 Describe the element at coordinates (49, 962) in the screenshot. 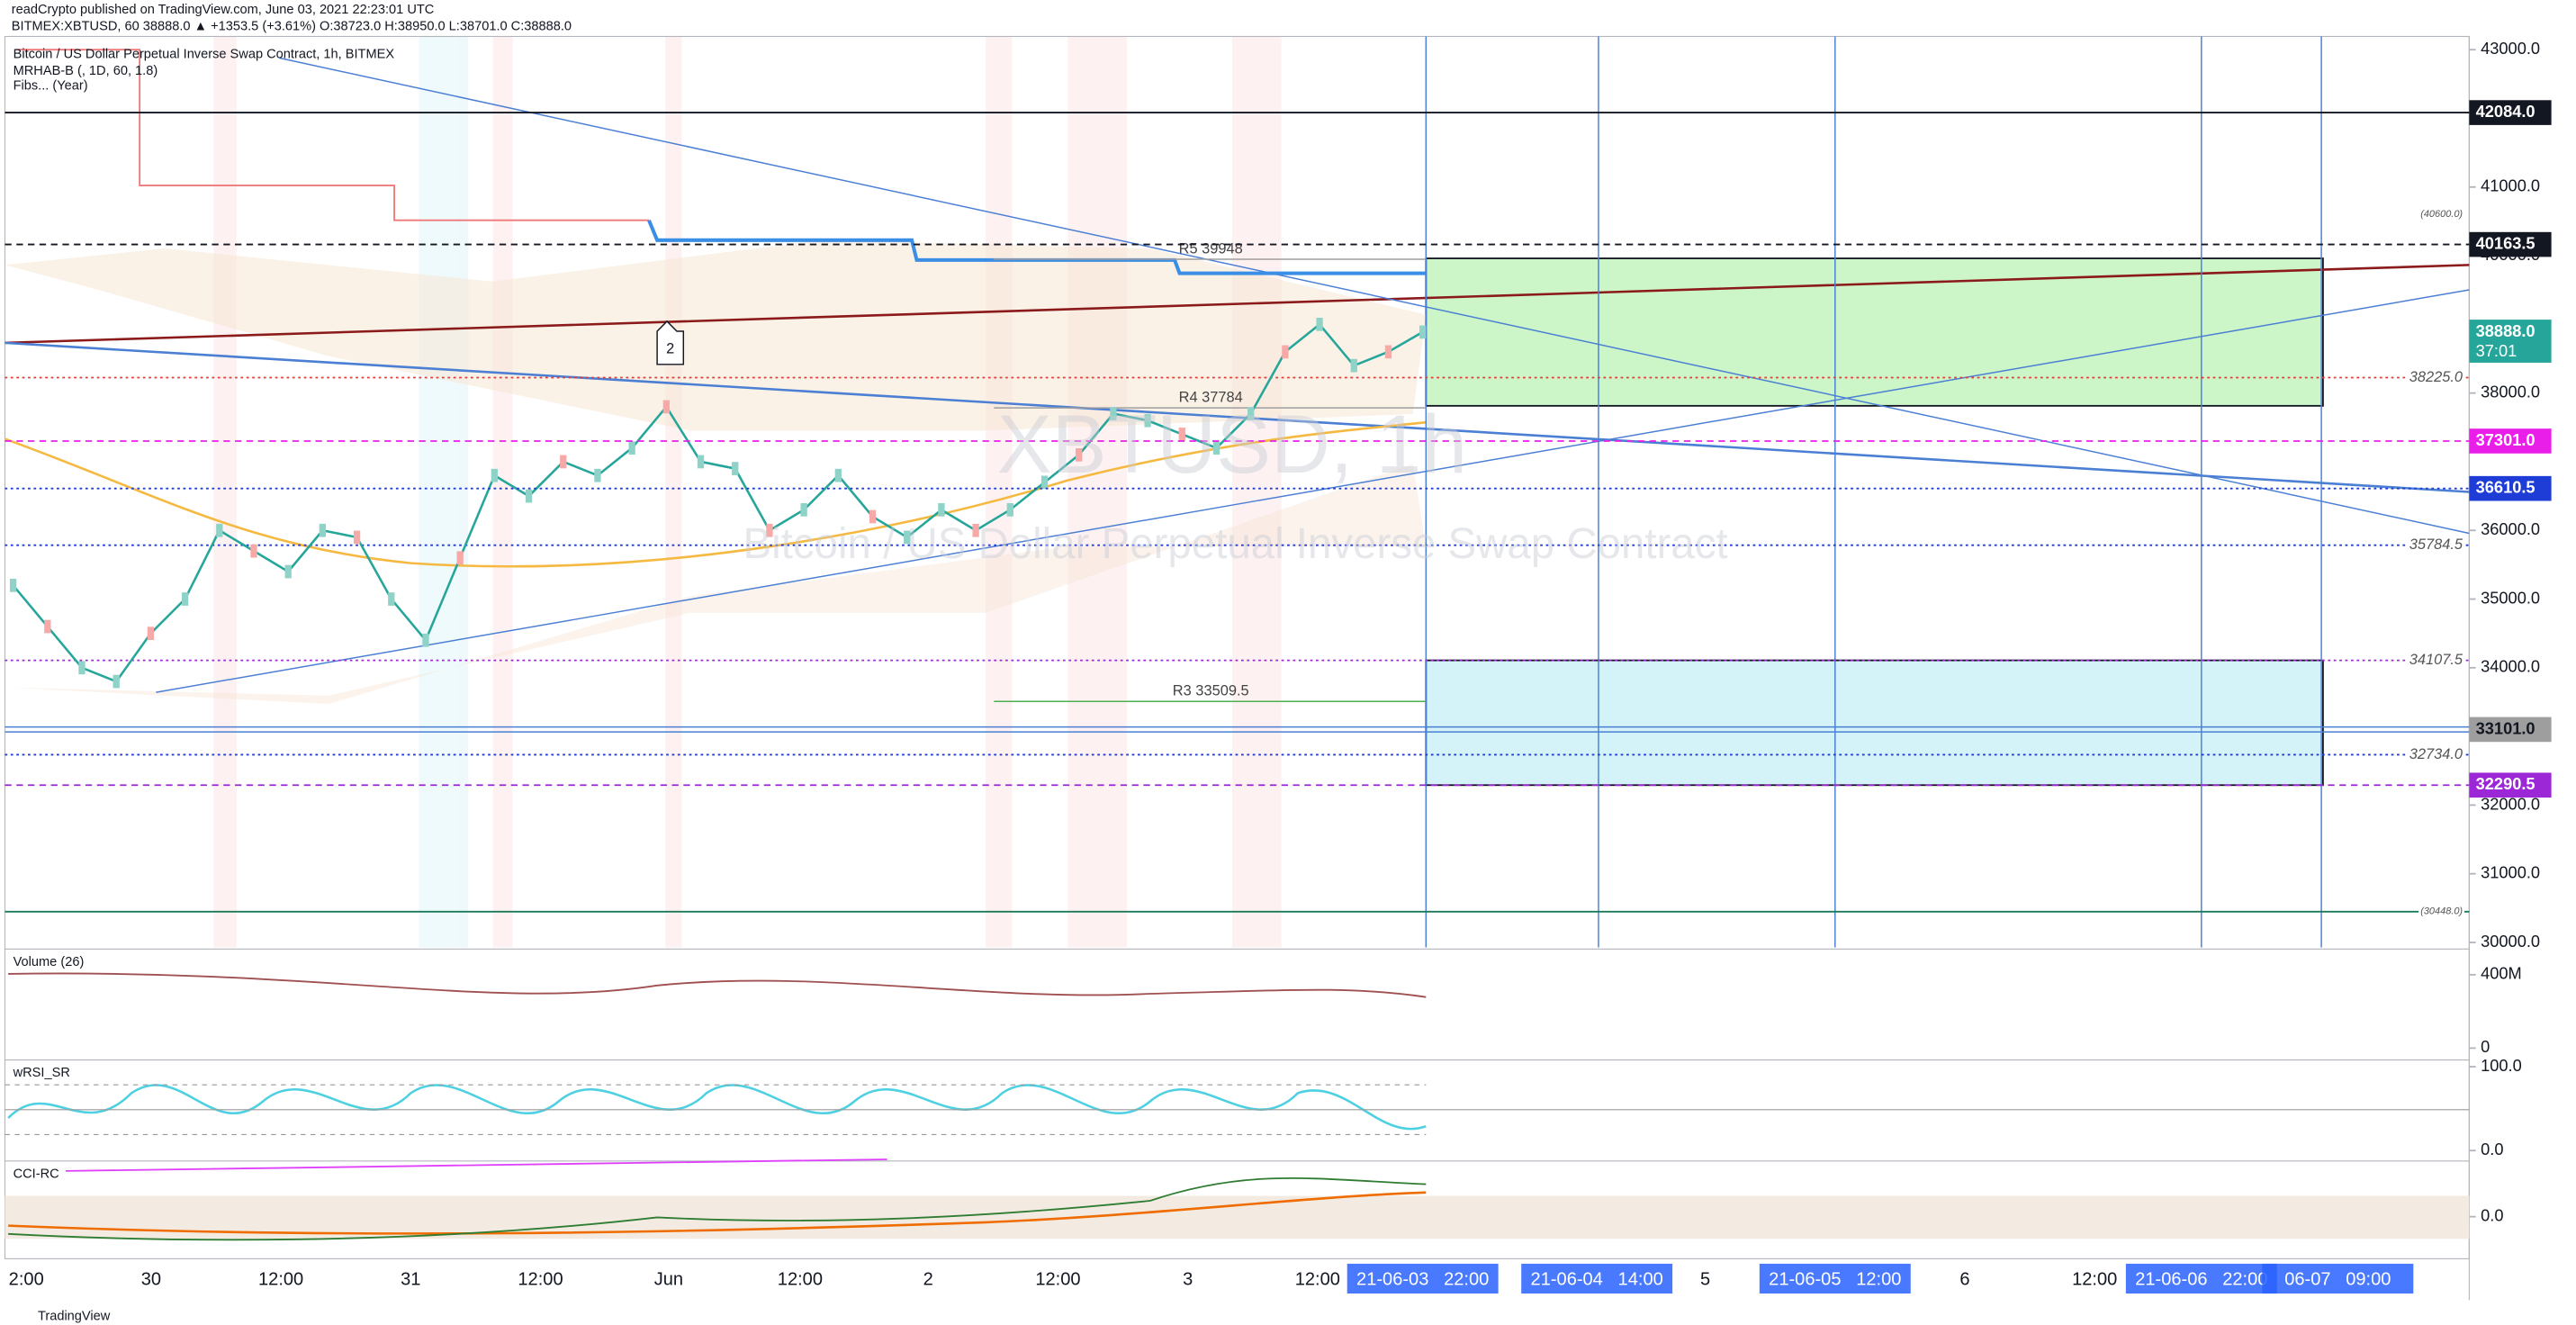

I see `pane-title: Volume (26)` at that location.